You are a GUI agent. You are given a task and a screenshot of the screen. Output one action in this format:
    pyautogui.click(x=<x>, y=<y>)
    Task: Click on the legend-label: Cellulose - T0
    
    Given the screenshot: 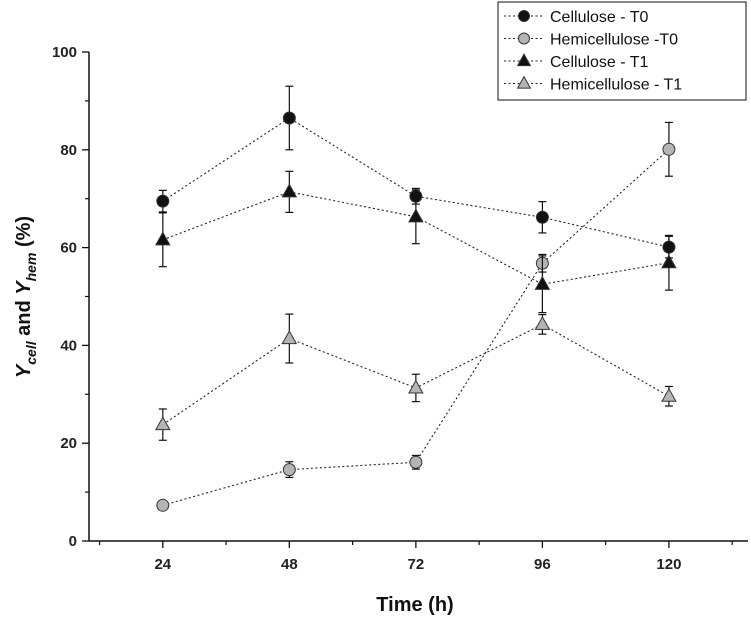 What is the action you would take?
    pyautogui.click(x=599, y=17)
    